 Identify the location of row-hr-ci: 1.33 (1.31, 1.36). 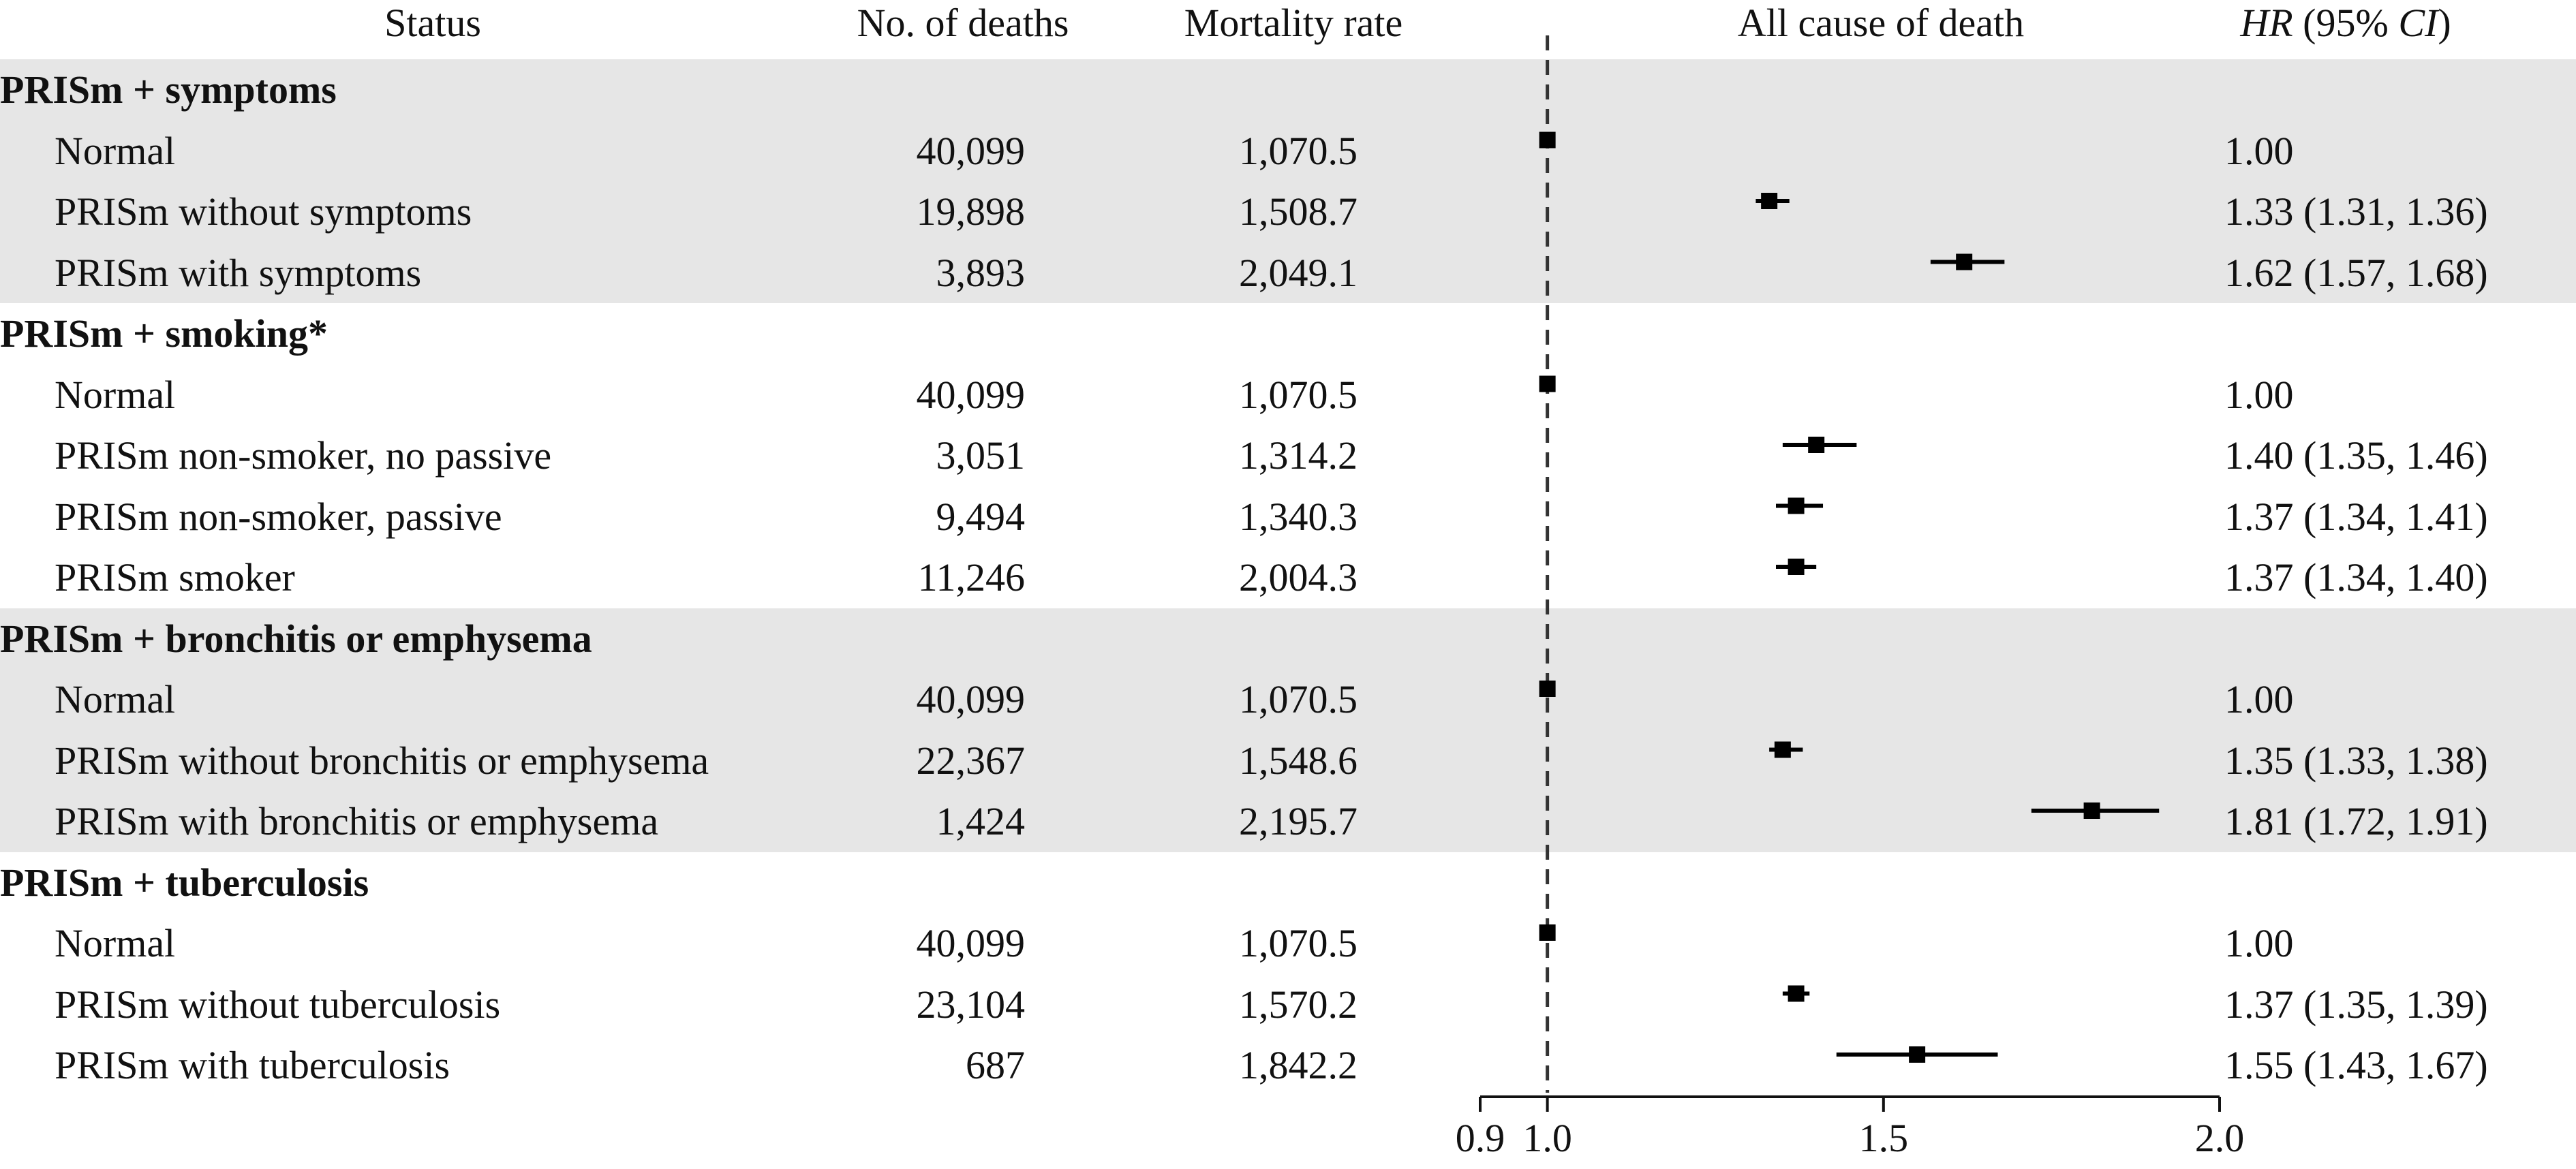
(2356, 212).